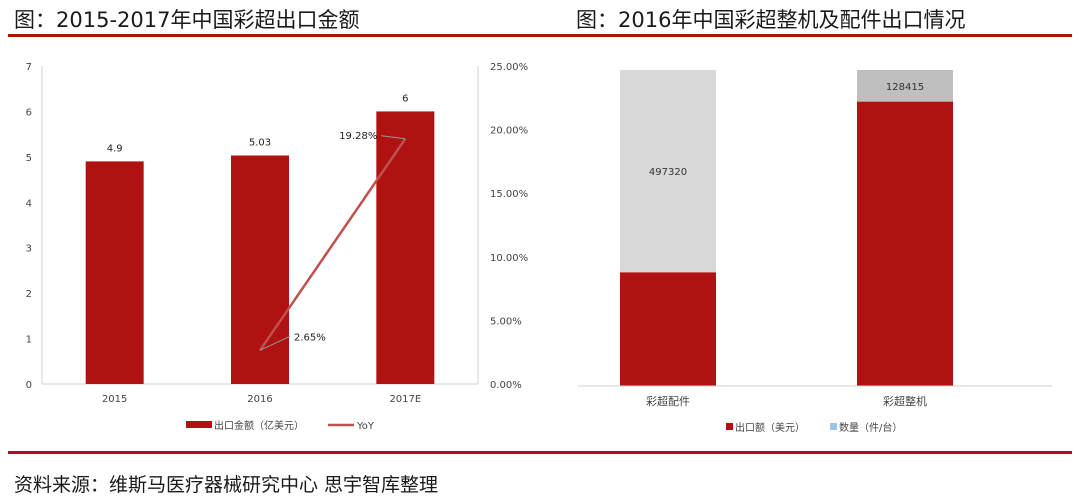 Image resolution: width=1080 pixels, height=504 pixels. What do you see at coordinates (310, 337) in the screenshot?
I see `yoy-data-label: 2.65%` at bounding box center [310, 337].